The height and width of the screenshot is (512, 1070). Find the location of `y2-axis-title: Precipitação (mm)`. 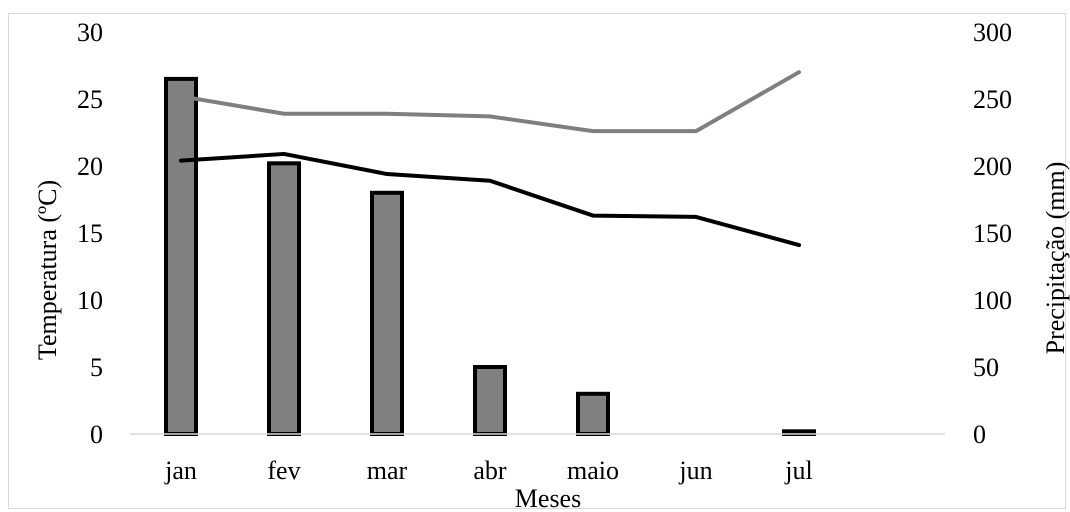

y2-axis-title: Precipitação (mm) is located at coordinates (1055, 258).